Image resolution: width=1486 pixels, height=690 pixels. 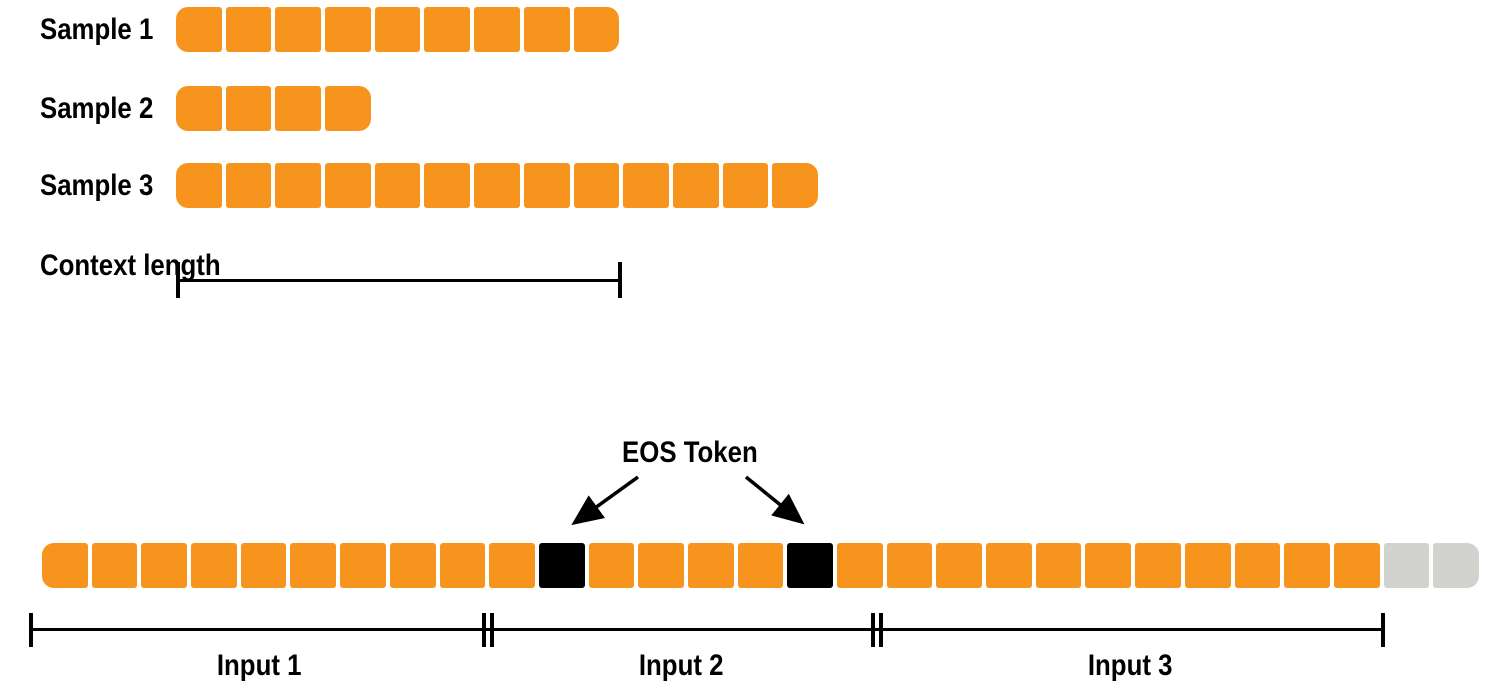 What do you see at coordinates (881, 630) in the screenshot?
I see `bracket-divider-2-tick-b` at bounding box center [881, 630].